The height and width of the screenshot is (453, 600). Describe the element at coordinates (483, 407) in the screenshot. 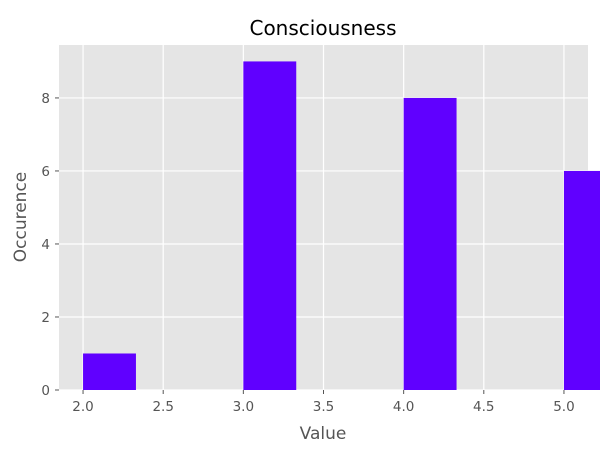

I see `x-tick-label: 4.5` at that location.